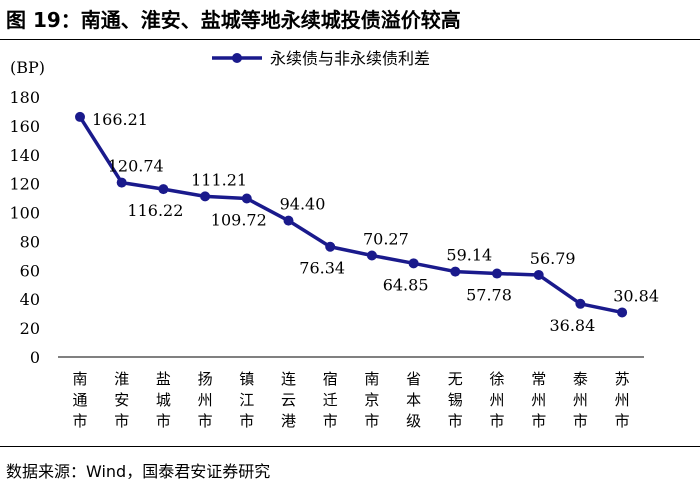 Image resolution: width=700 pixels, height=490 pixels. Describe the element at coordinates (469, 255) in the screenshot. I see `data-label: 59.14` at that location.